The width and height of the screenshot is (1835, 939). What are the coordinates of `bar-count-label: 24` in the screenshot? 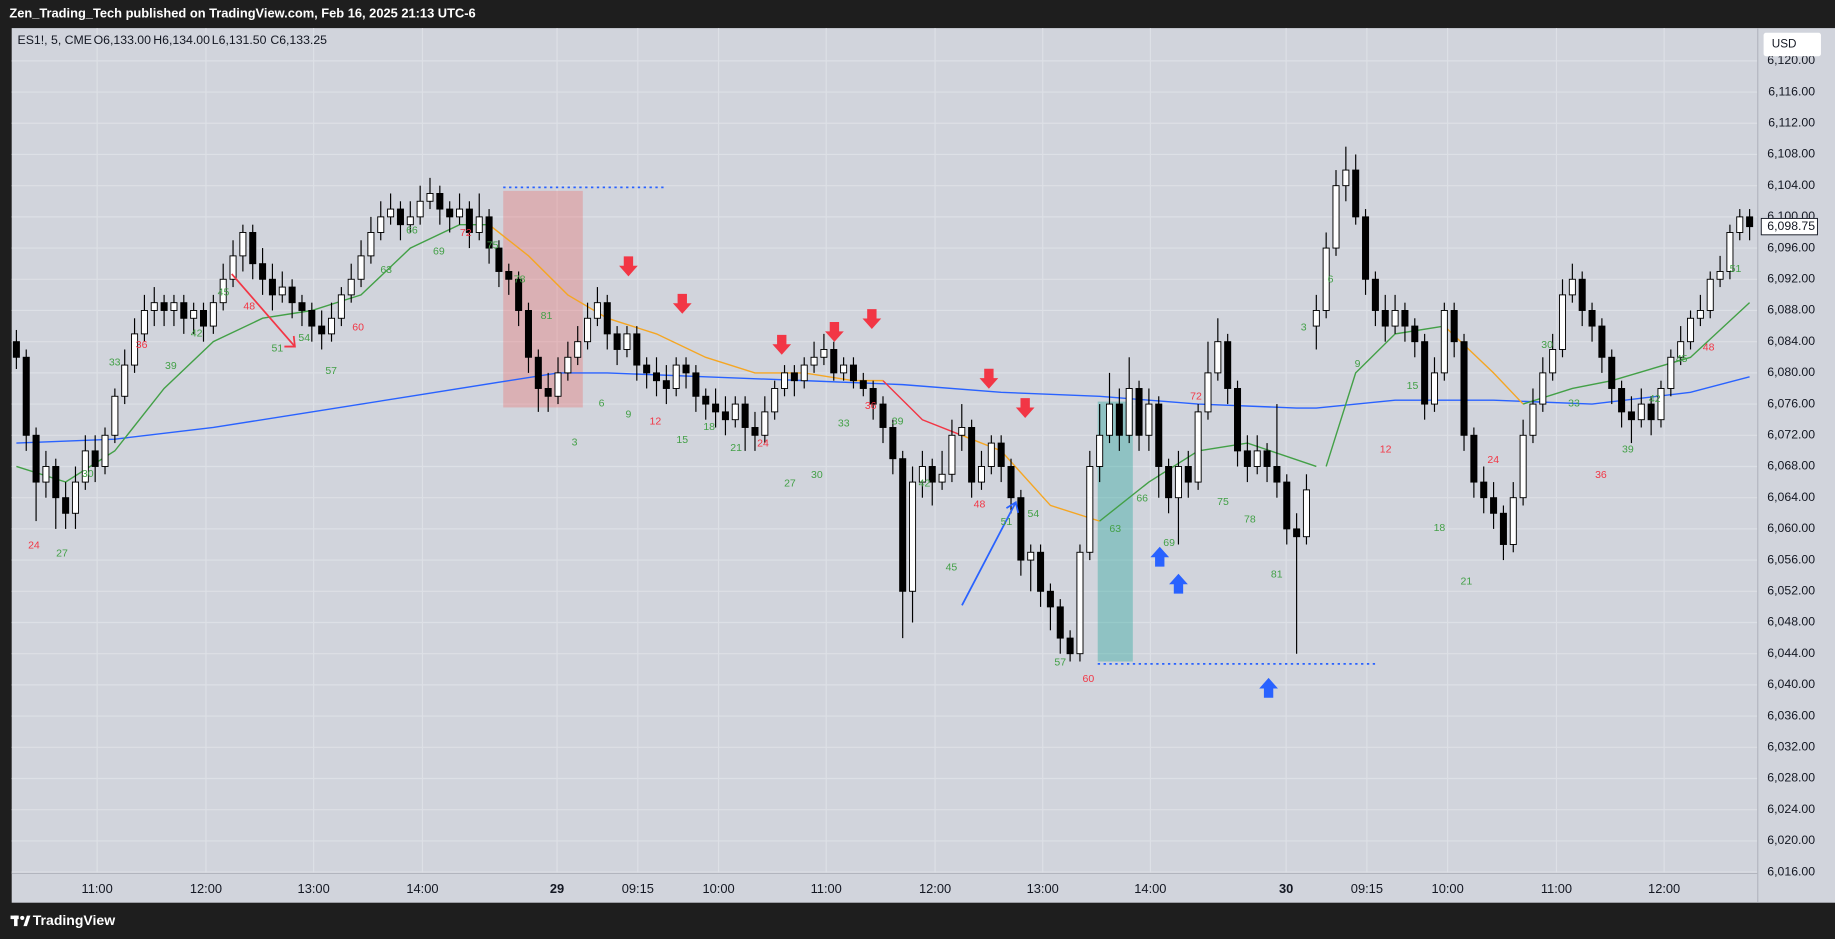 It's located at (1493, 460).